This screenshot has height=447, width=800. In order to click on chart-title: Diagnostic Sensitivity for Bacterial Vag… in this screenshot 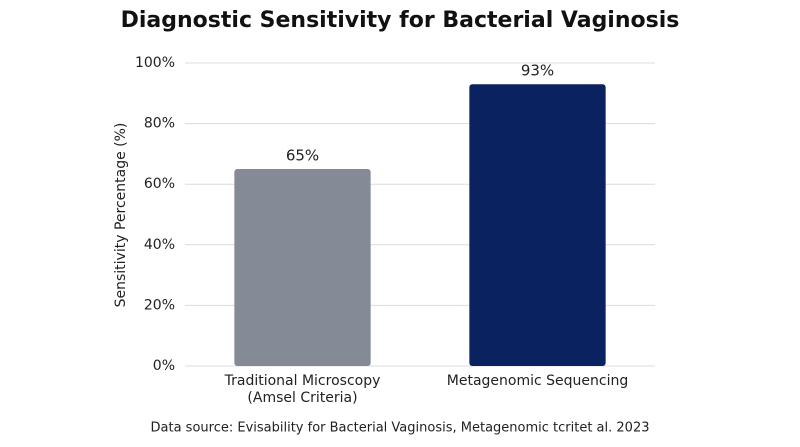, I will do `click(400, 20)`.